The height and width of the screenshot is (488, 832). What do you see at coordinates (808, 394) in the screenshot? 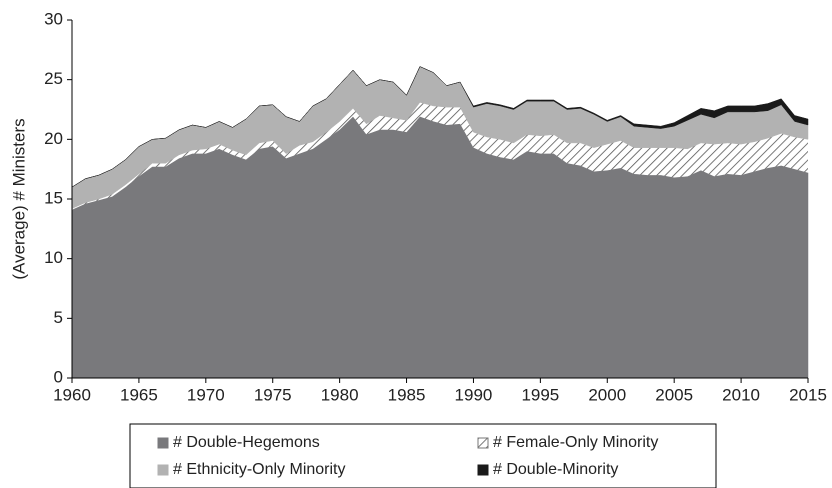
I see `x-tick-label: 2015` at bounding box center [808, 394].